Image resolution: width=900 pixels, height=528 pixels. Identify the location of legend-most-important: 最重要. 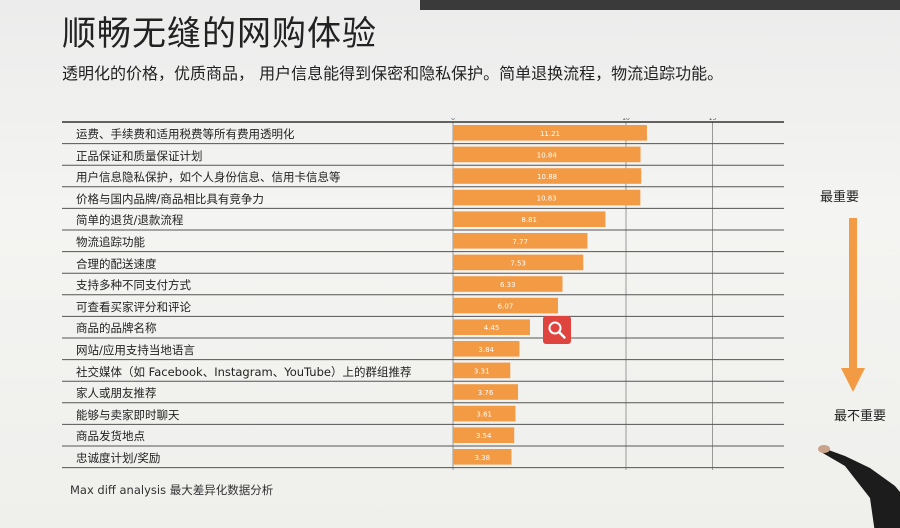
(840, 197).